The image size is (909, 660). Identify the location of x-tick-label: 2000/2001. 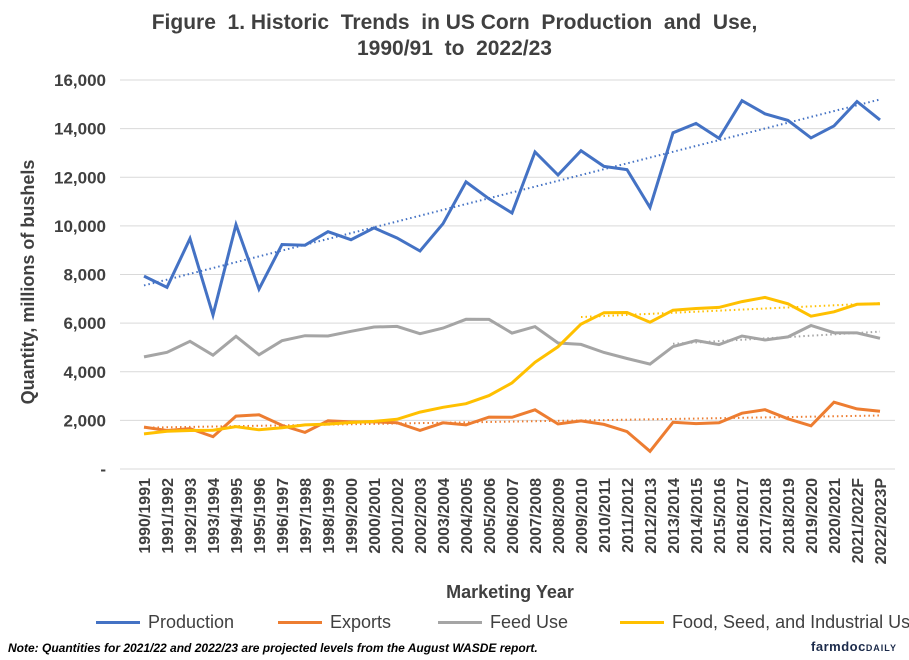
(375, 516).